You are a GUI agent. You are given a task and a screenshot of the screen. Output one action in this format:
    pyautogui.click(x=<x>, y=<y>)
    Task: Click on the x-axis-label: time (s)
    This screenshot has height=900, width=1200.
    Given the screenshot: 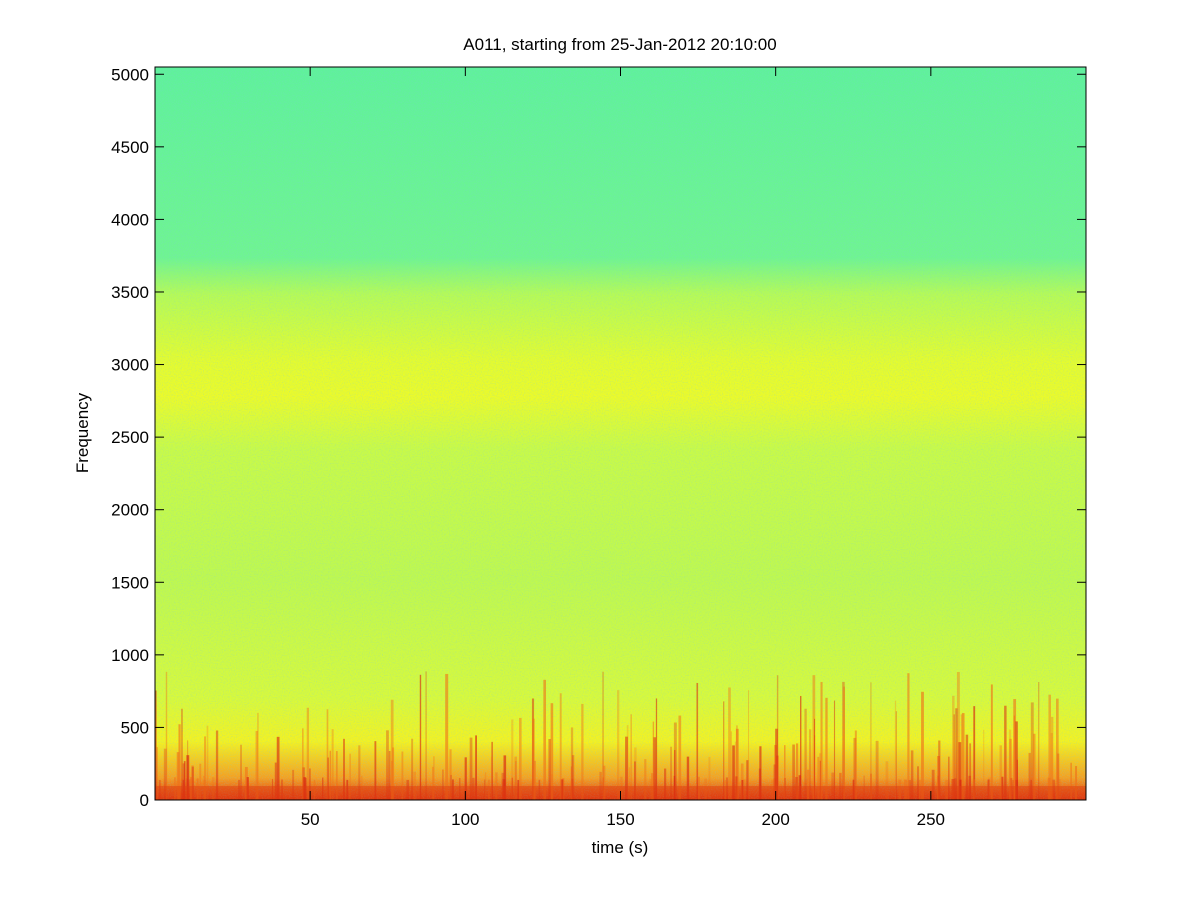 What is the action you would take?
    pyautogui.click(x=620, y=847)
    